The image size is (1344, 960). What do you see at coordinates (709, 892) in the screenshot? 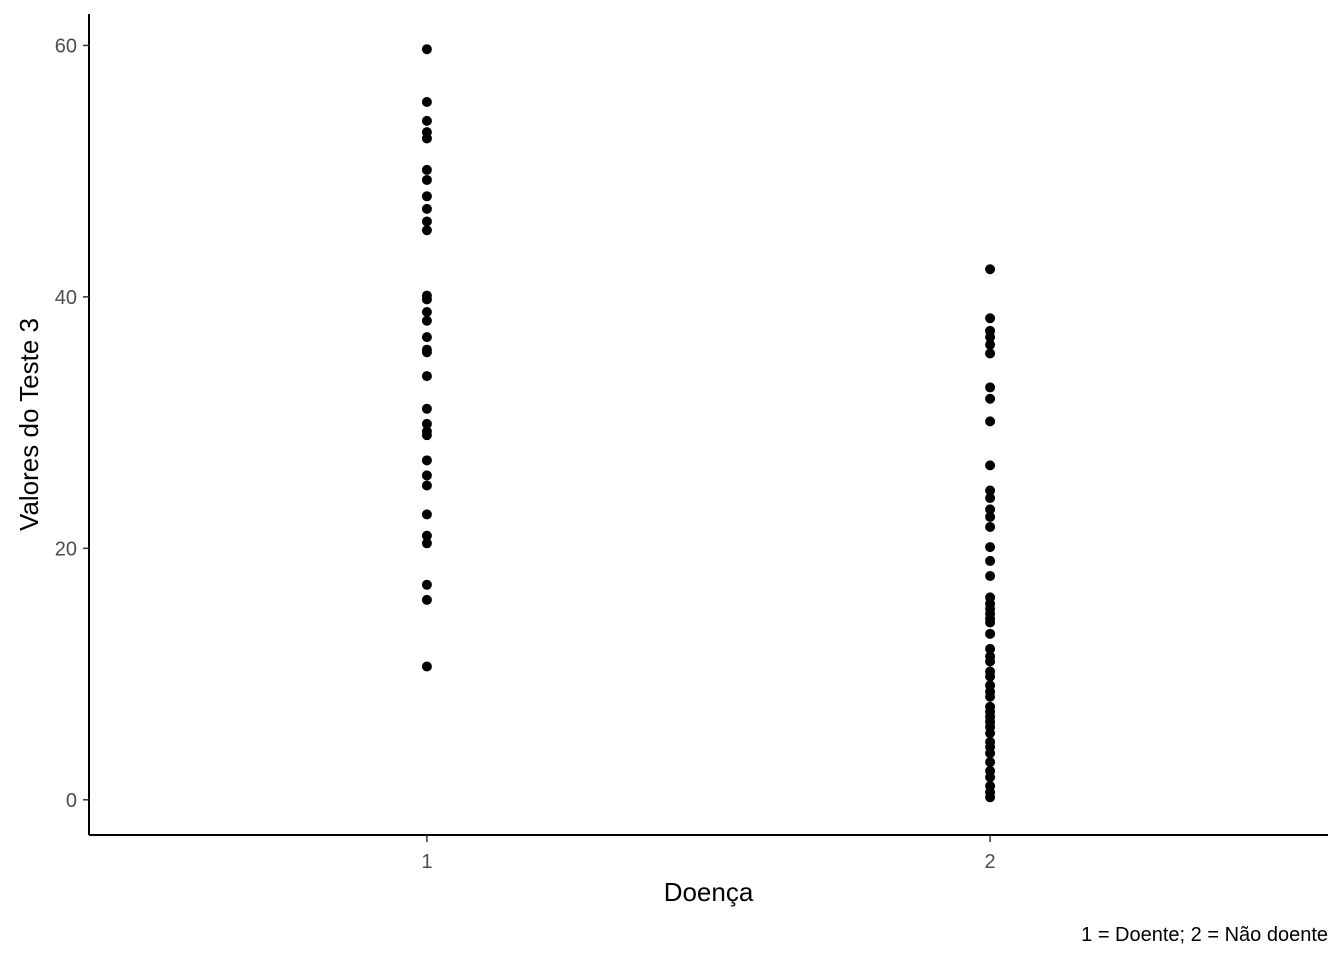
I see `x-axis-title: Doença` at bounding box center [709, 892].